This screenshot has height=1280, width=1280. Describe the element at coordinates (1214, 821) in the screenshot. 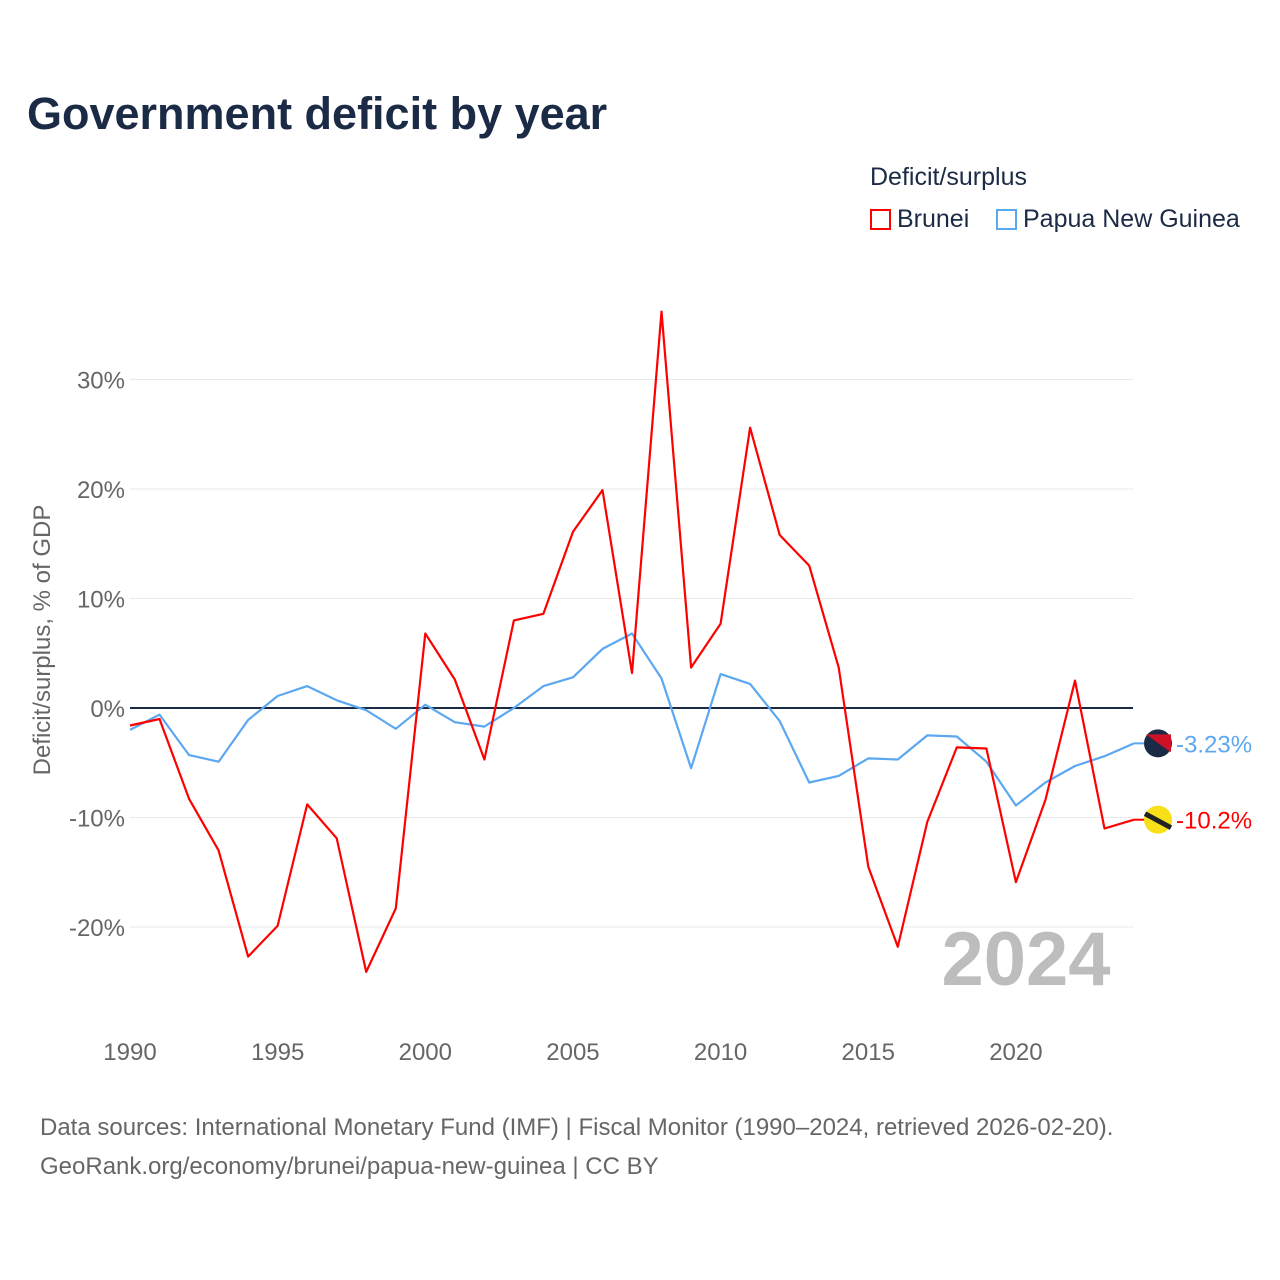

I see `end-value-label: -10.2%` at that location.